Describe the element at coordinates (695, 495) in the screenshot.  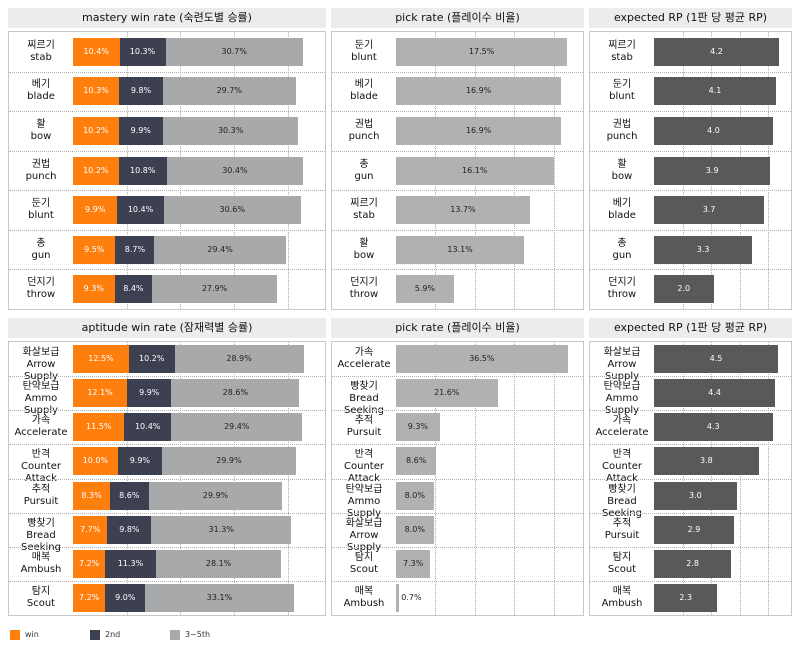
I see `bar-value-label: 3.0` at that location.